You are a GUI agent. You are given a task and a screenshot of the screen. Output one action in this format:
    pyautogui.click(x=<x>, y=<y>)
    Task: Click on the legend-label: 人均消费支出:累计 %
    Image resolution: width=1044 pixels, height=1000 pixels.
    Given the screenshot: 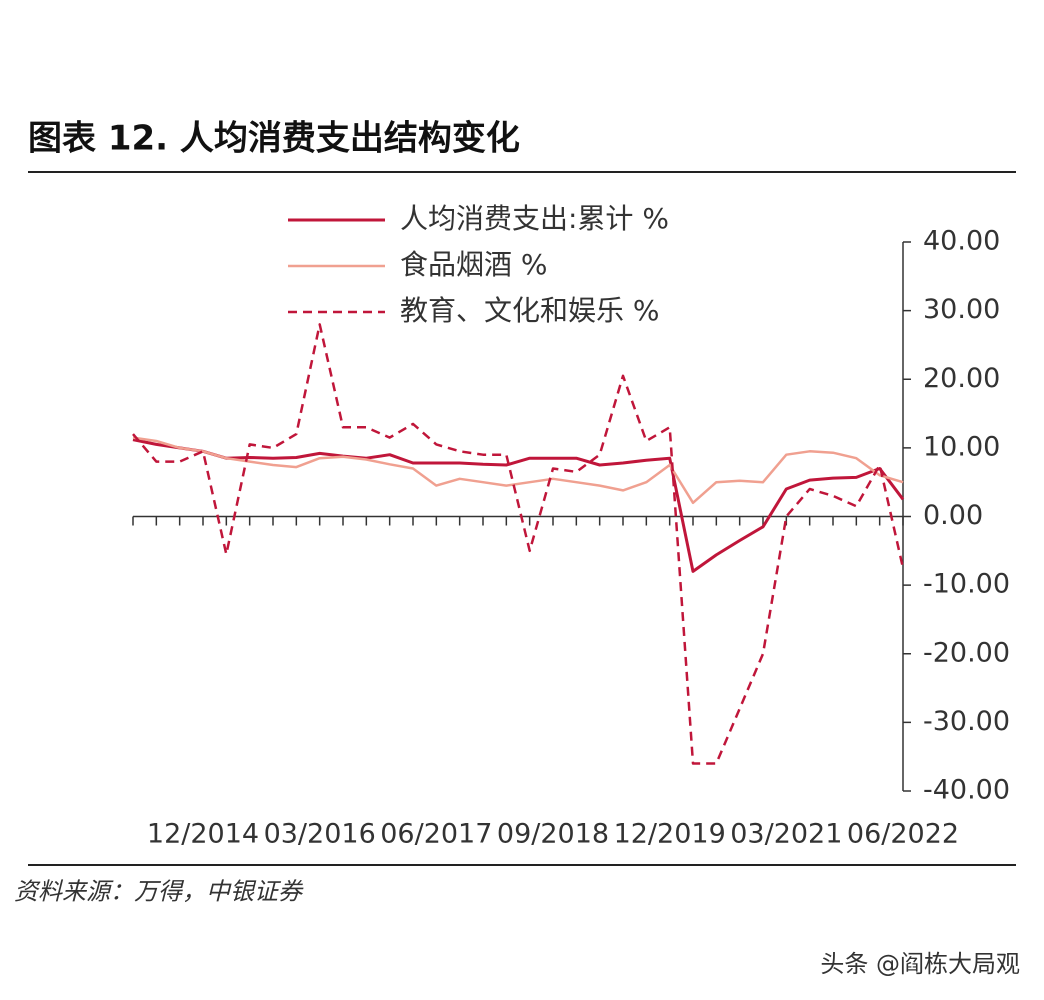 What is the action you would take?
    pyautogui.click(x=534, y=218)
    